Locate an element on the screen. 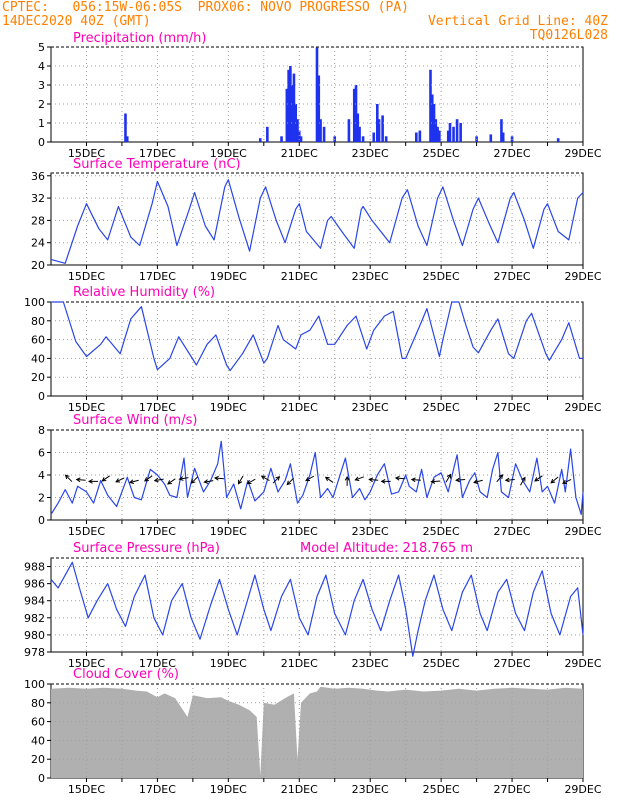  rh-ytick-label-3: 60 is located at coordinates (38, 340).